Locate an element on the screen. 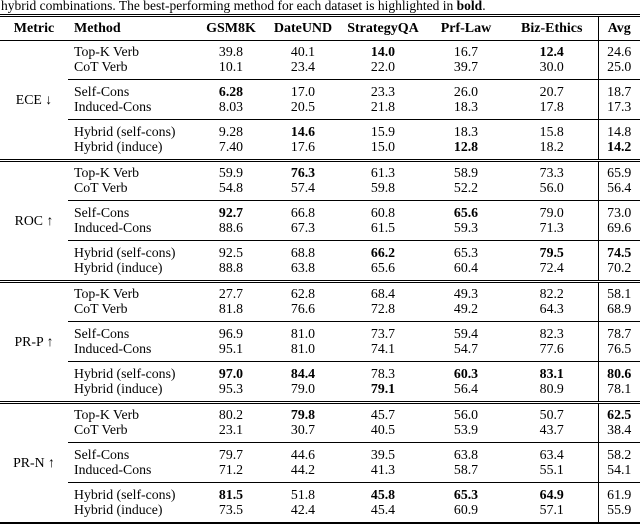 This screenshot has height=525, width=640. value-cell: 67.3 is located at coordinates (303, 227).